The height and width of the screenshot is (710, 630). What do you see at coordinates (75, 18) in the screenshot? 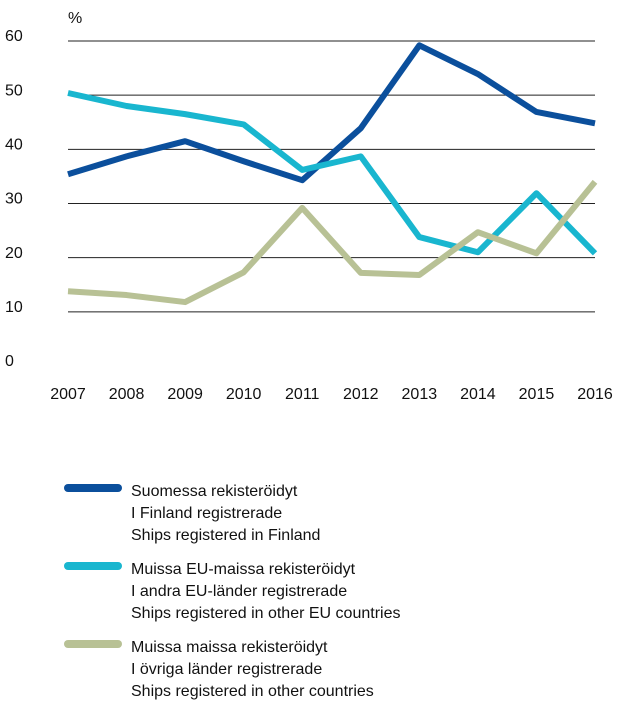
I see `y-axis-label: %` at bounding box center [75, 18].